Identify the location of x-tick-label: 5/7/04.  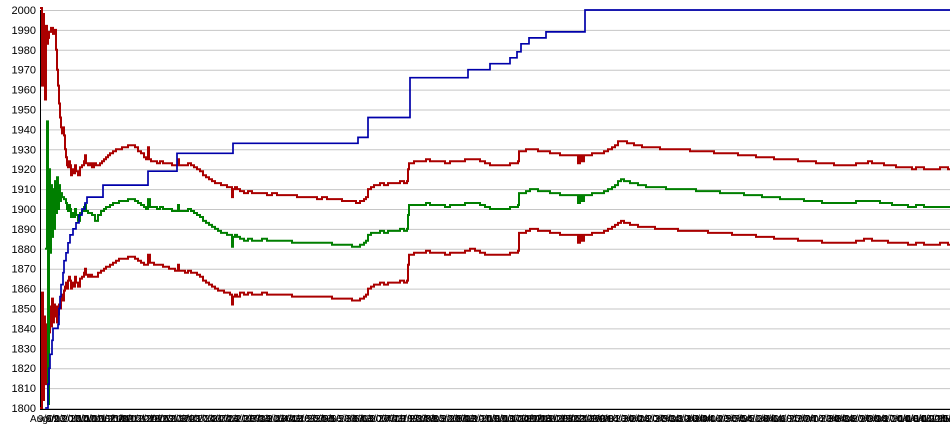
(739, 419).